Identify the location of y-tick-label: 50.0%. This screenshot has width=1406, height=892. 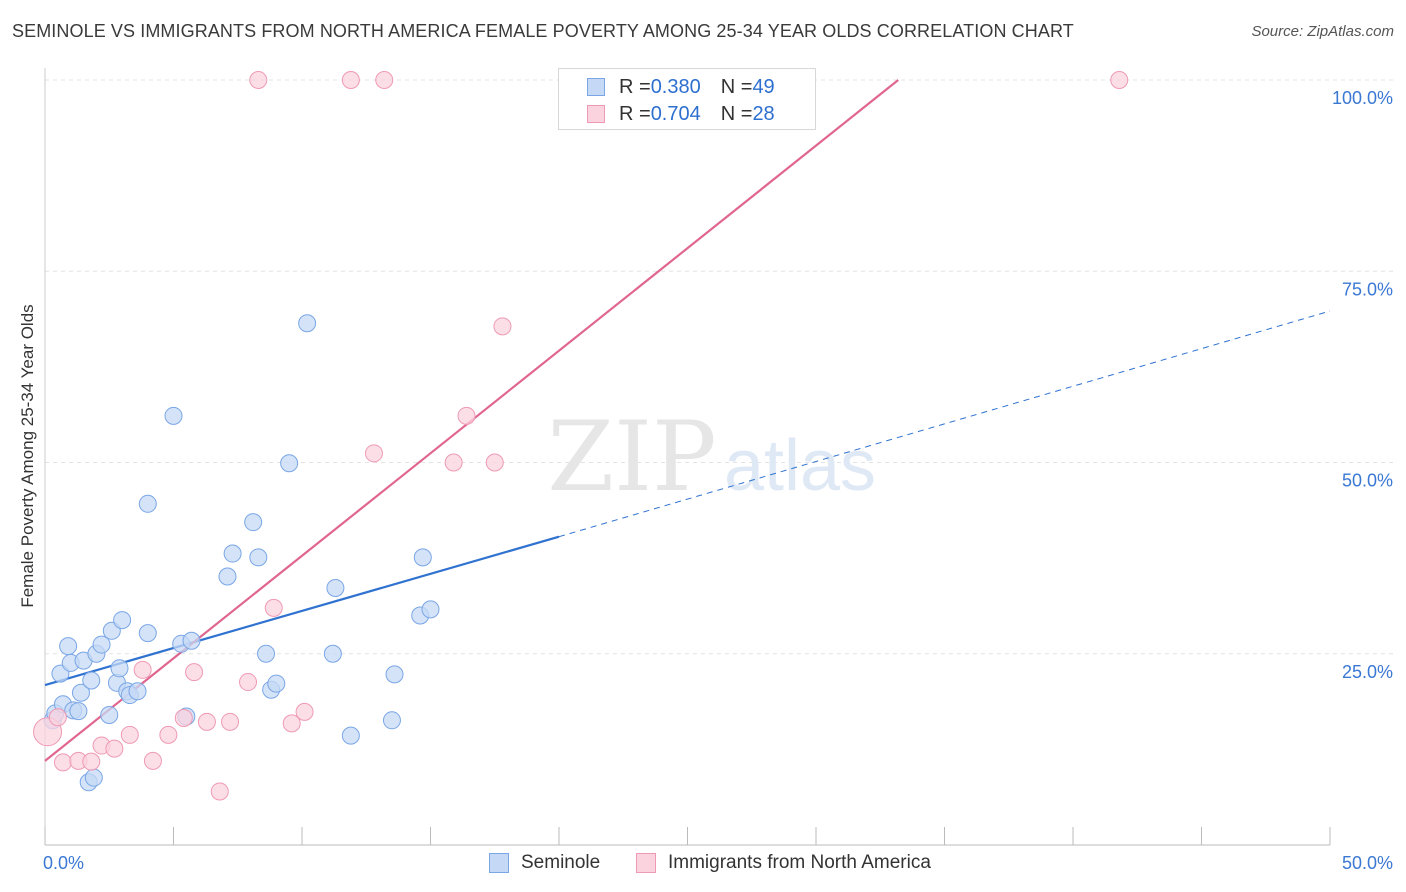
(1367, 481).